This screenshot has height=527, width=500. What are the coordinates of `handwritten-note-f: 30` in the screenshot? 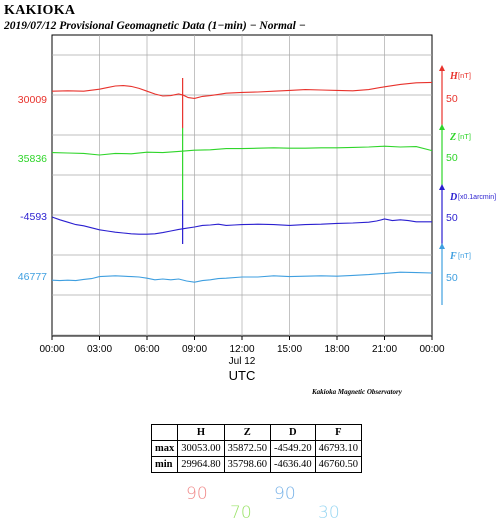 It's located at (329, 513).